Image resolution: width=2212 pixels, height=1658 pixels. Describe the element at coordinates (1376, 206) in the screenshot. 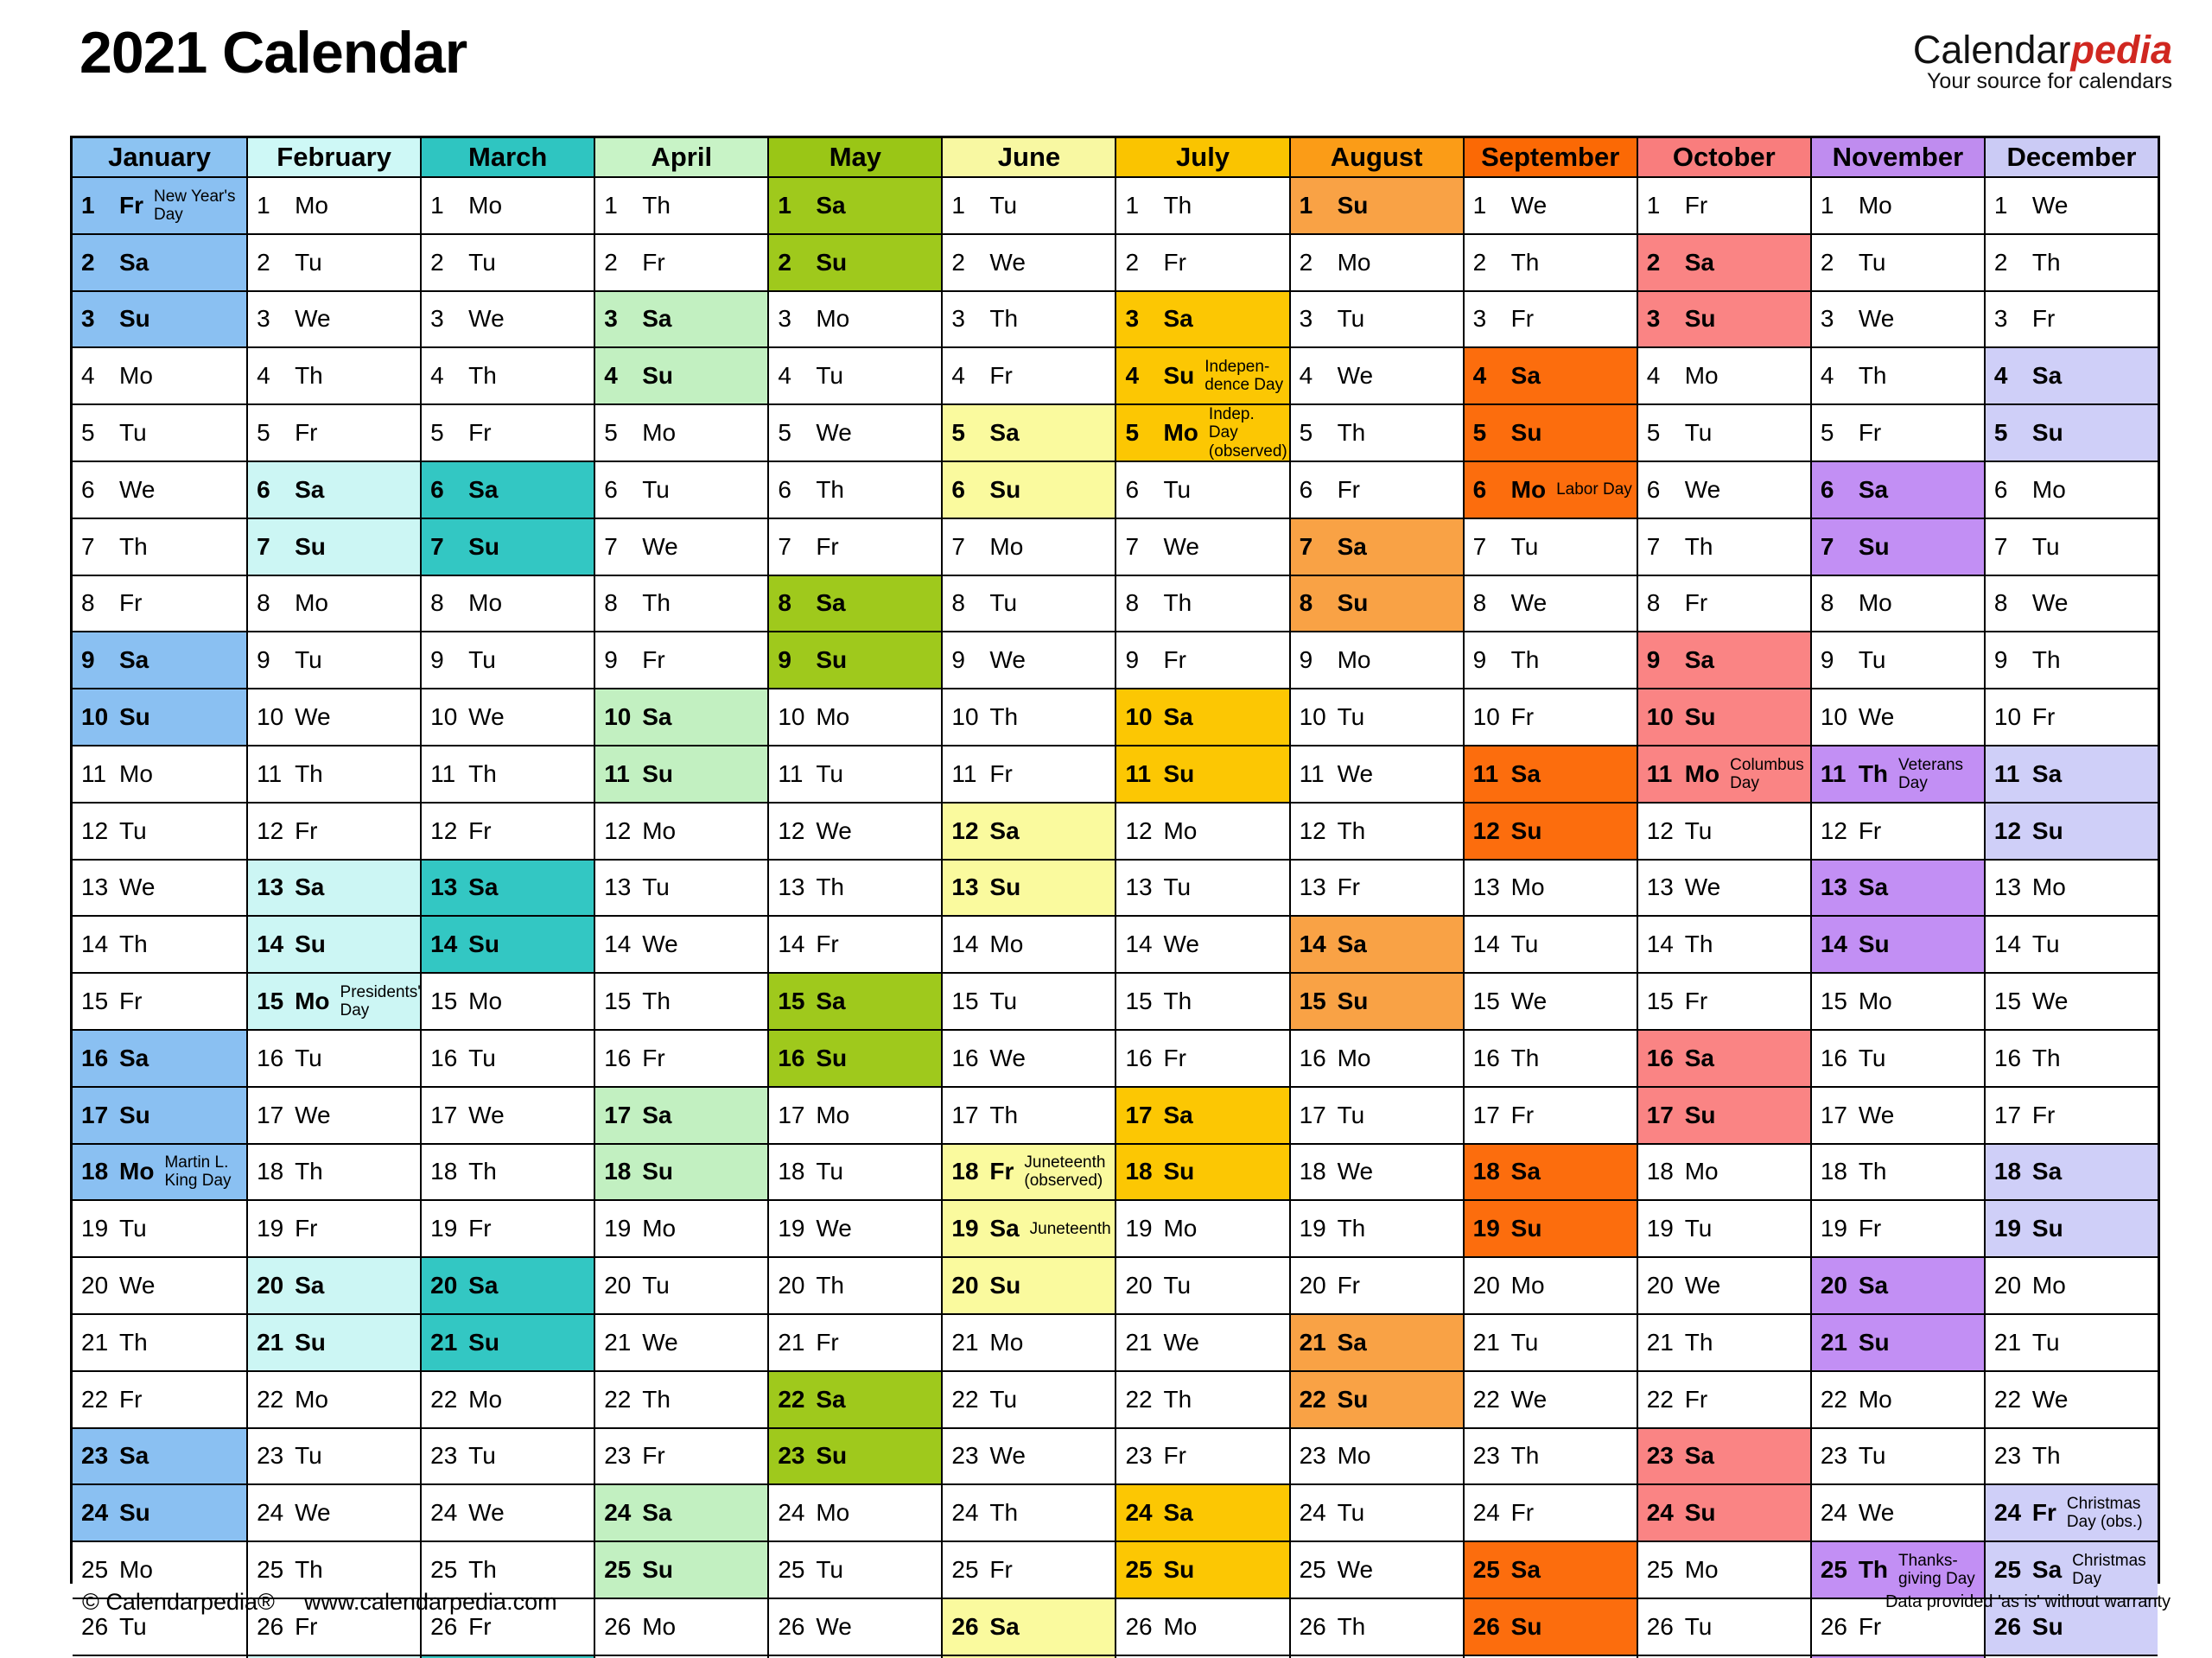

I see `day-cell-august-1: 1 Su` at that location.